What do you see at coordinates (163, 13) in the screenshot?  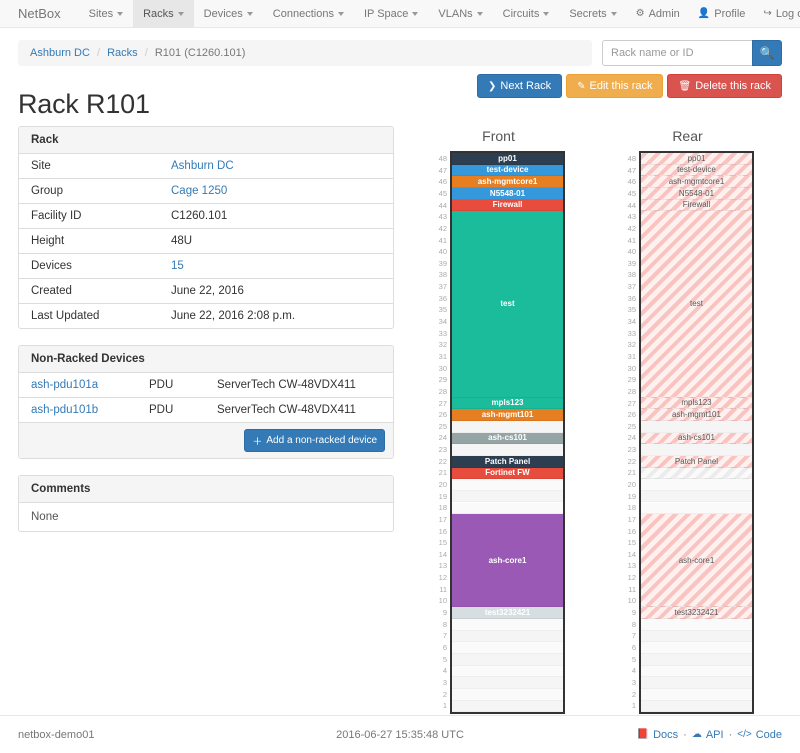 I see `nav-item-racks: Racks` at bounding box center [163, 13].